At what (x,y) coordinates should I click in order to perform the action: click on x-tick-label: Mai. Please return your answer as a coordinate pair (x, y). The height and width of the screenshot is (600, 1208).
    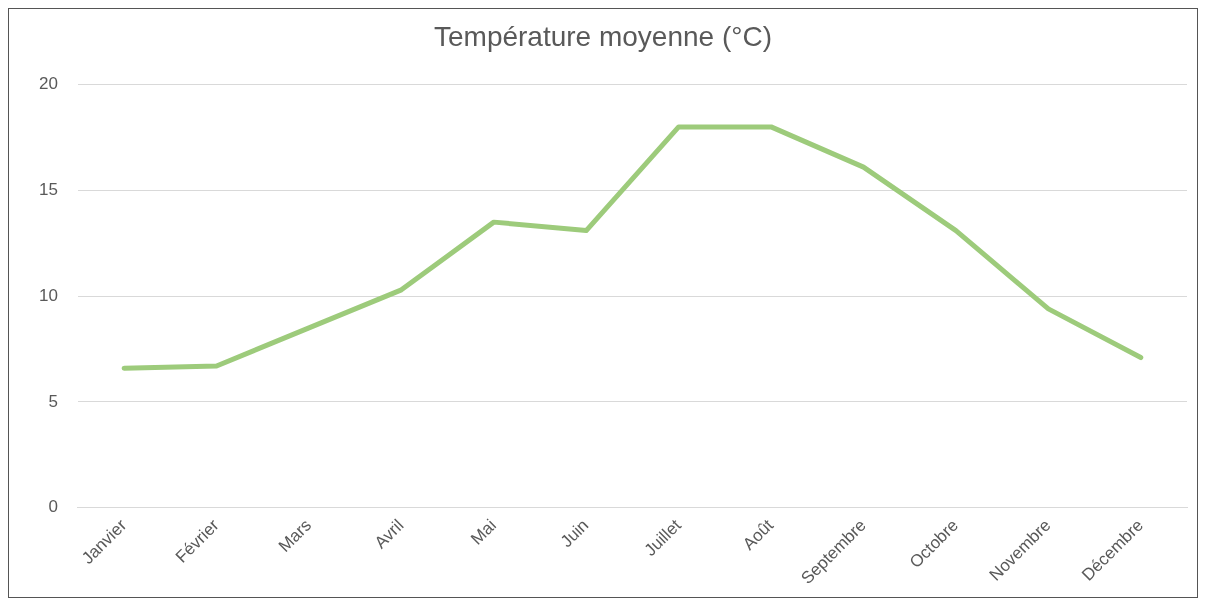
    Looking at the image, I should click on (483, 532).